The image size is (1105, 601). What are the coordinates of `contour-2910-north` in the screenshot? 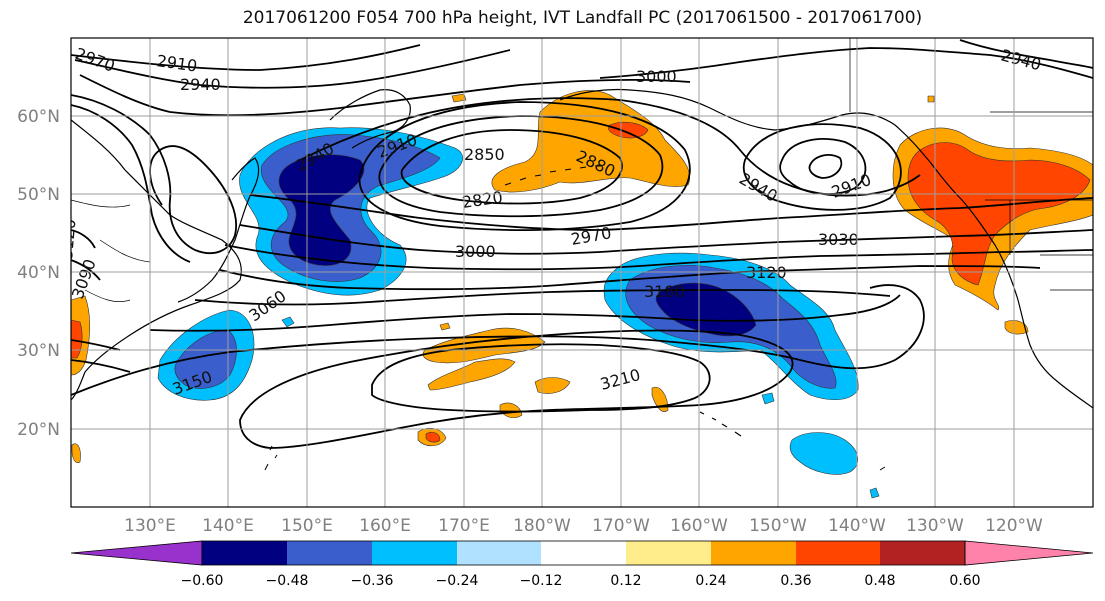 It's located at (246, 57).